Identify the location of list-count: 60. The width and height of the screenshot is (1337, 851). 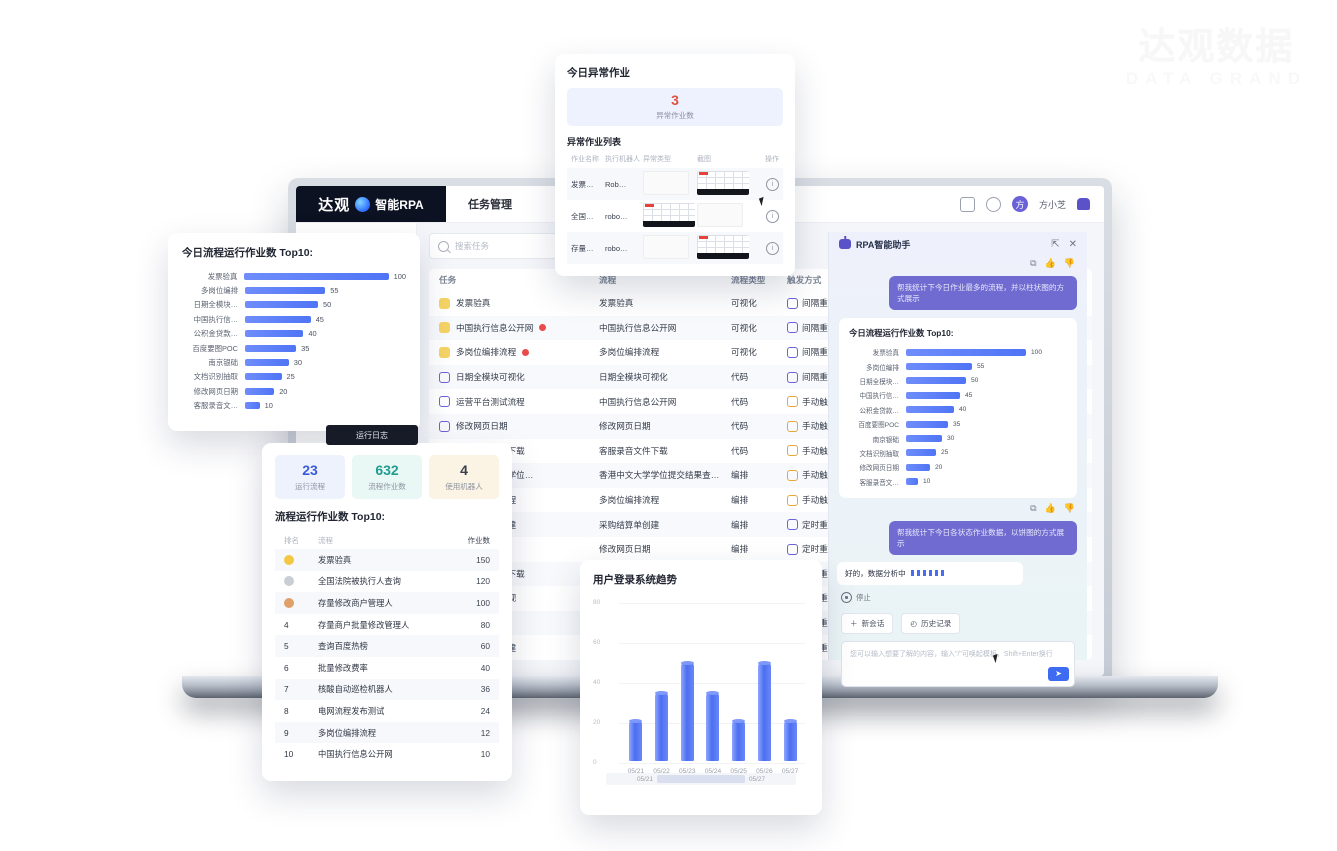
(485, 646).